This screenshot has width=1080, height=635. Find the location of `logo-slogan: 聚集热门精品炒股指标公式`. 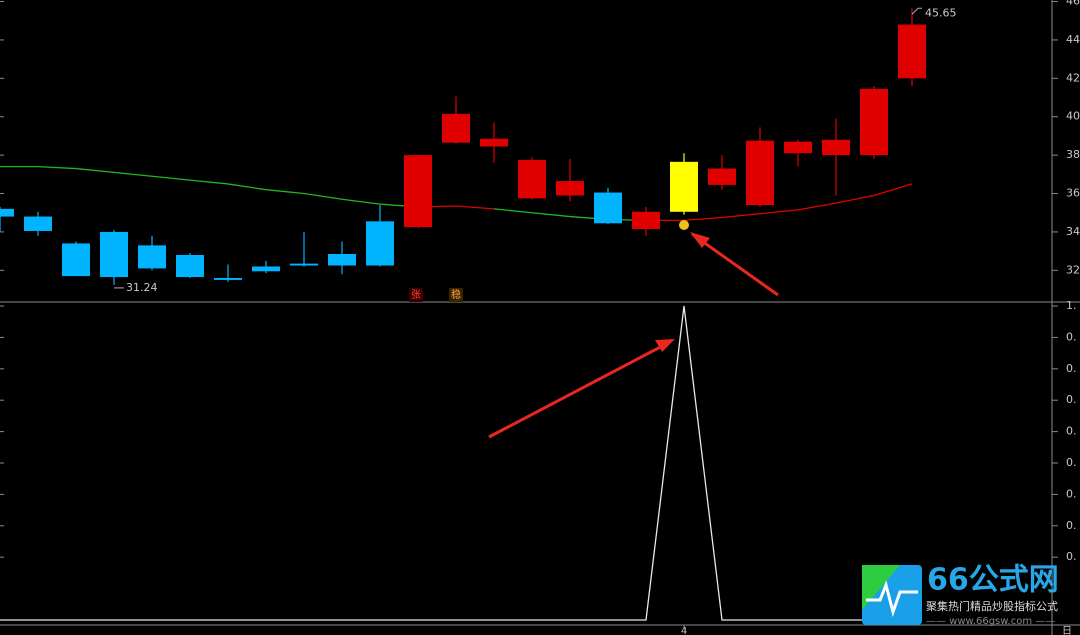

logo-slogan: 聚集热门精品炒股指标公式 is located at coordinates (992, 606).